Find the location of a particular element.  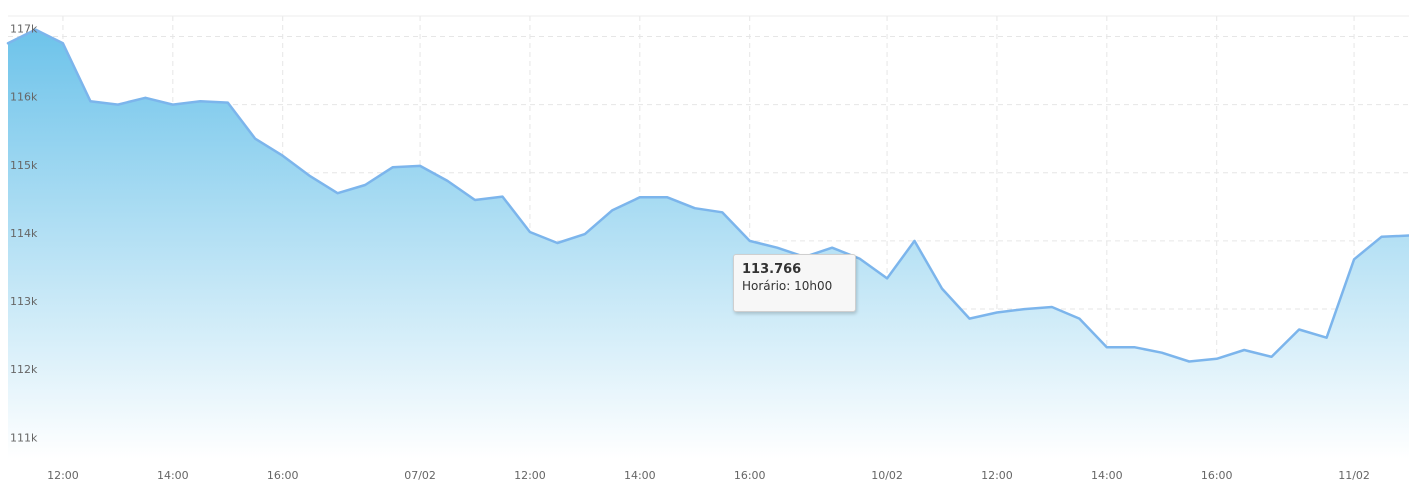

y-tick-label: 116k is located at coordinates (24, 97).